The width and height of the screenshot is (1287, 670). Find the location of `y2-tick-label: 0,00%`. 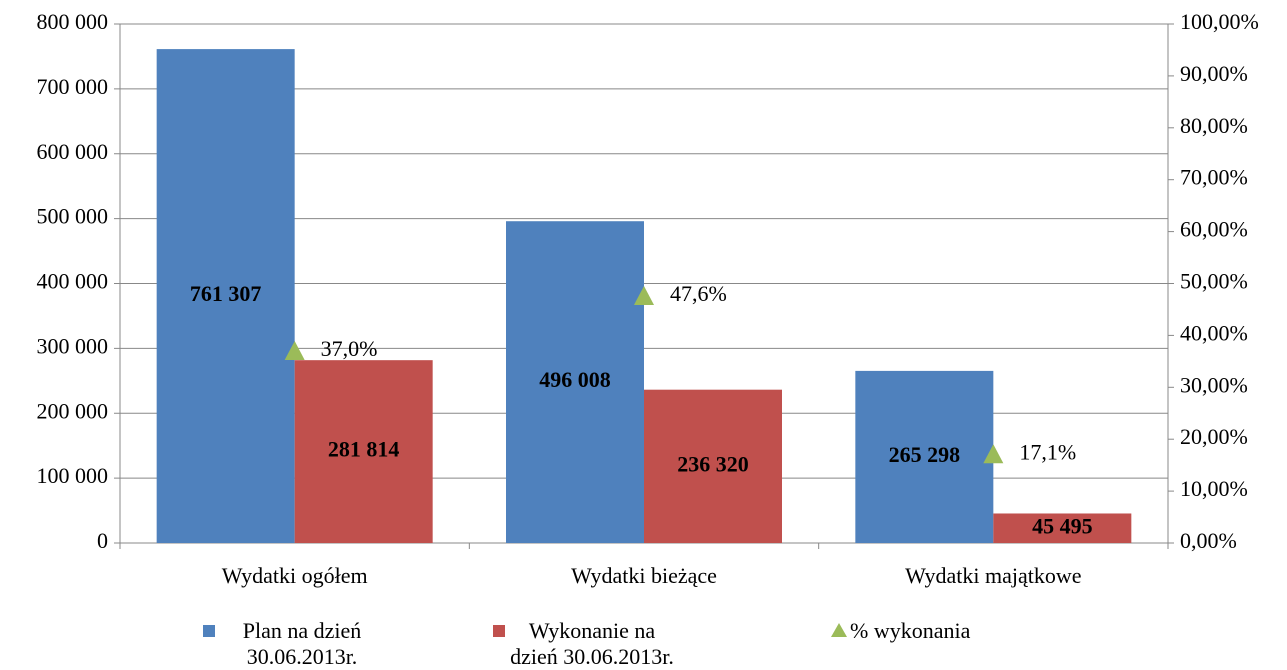

y2-tick-label: 0,00% is located at coordinates (1208, 540).